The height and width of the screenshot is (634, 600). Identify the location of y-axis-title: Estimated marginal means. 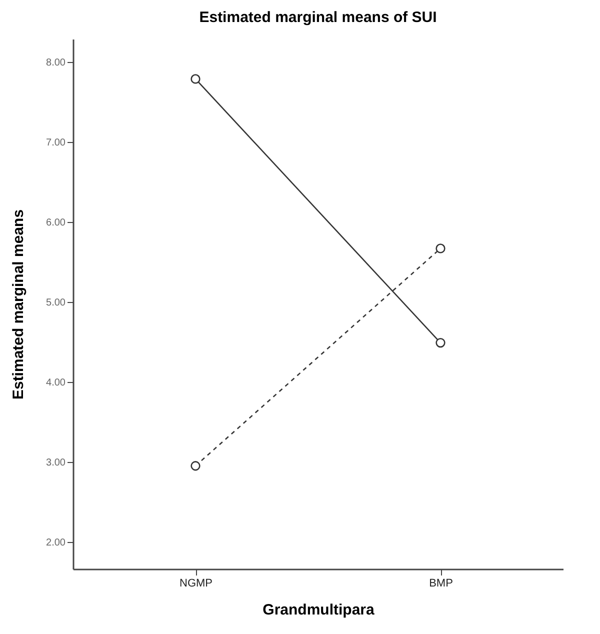
(19, 304).